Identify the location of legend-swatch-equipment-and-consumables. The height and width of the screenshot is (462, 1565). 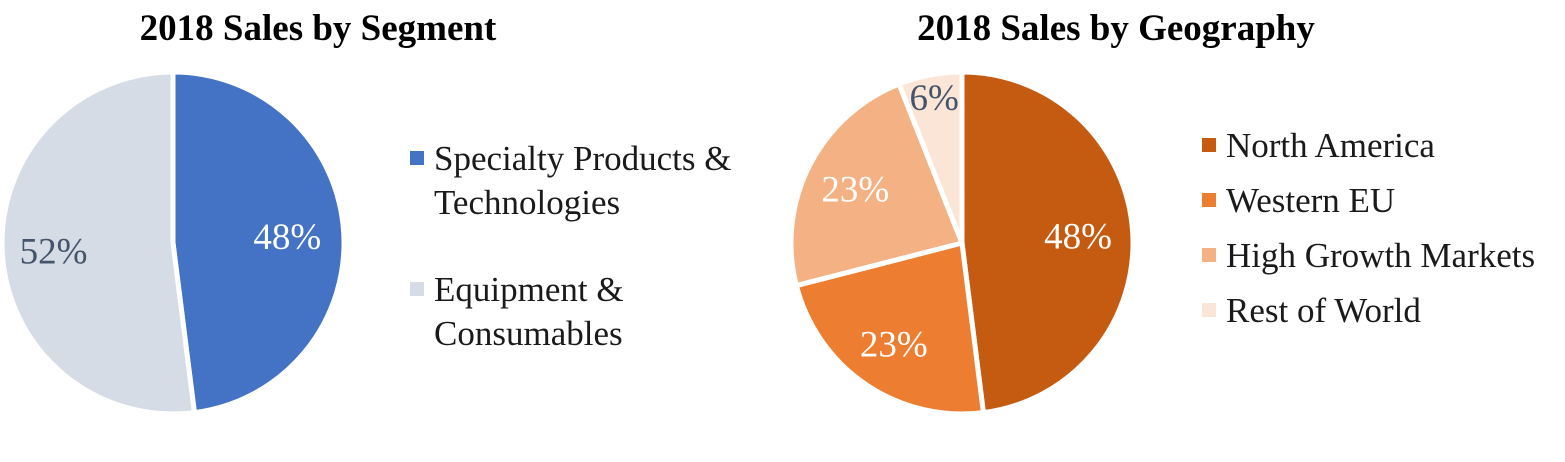
(417, 289).